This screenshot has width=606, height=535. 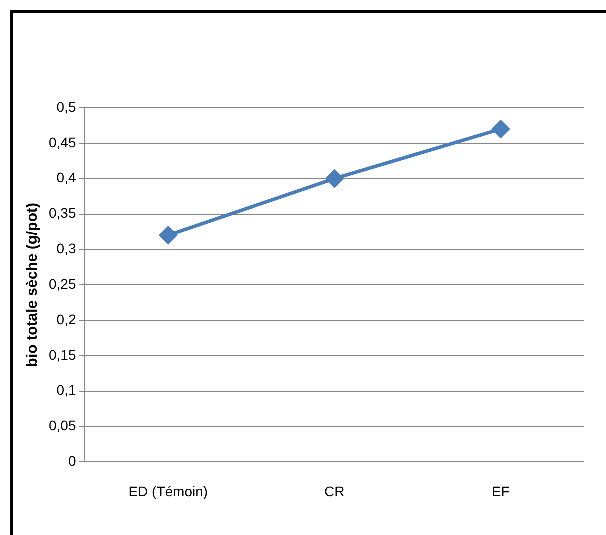 I want to click on y-tick-label: 0,5, so click(x=66, y=106).